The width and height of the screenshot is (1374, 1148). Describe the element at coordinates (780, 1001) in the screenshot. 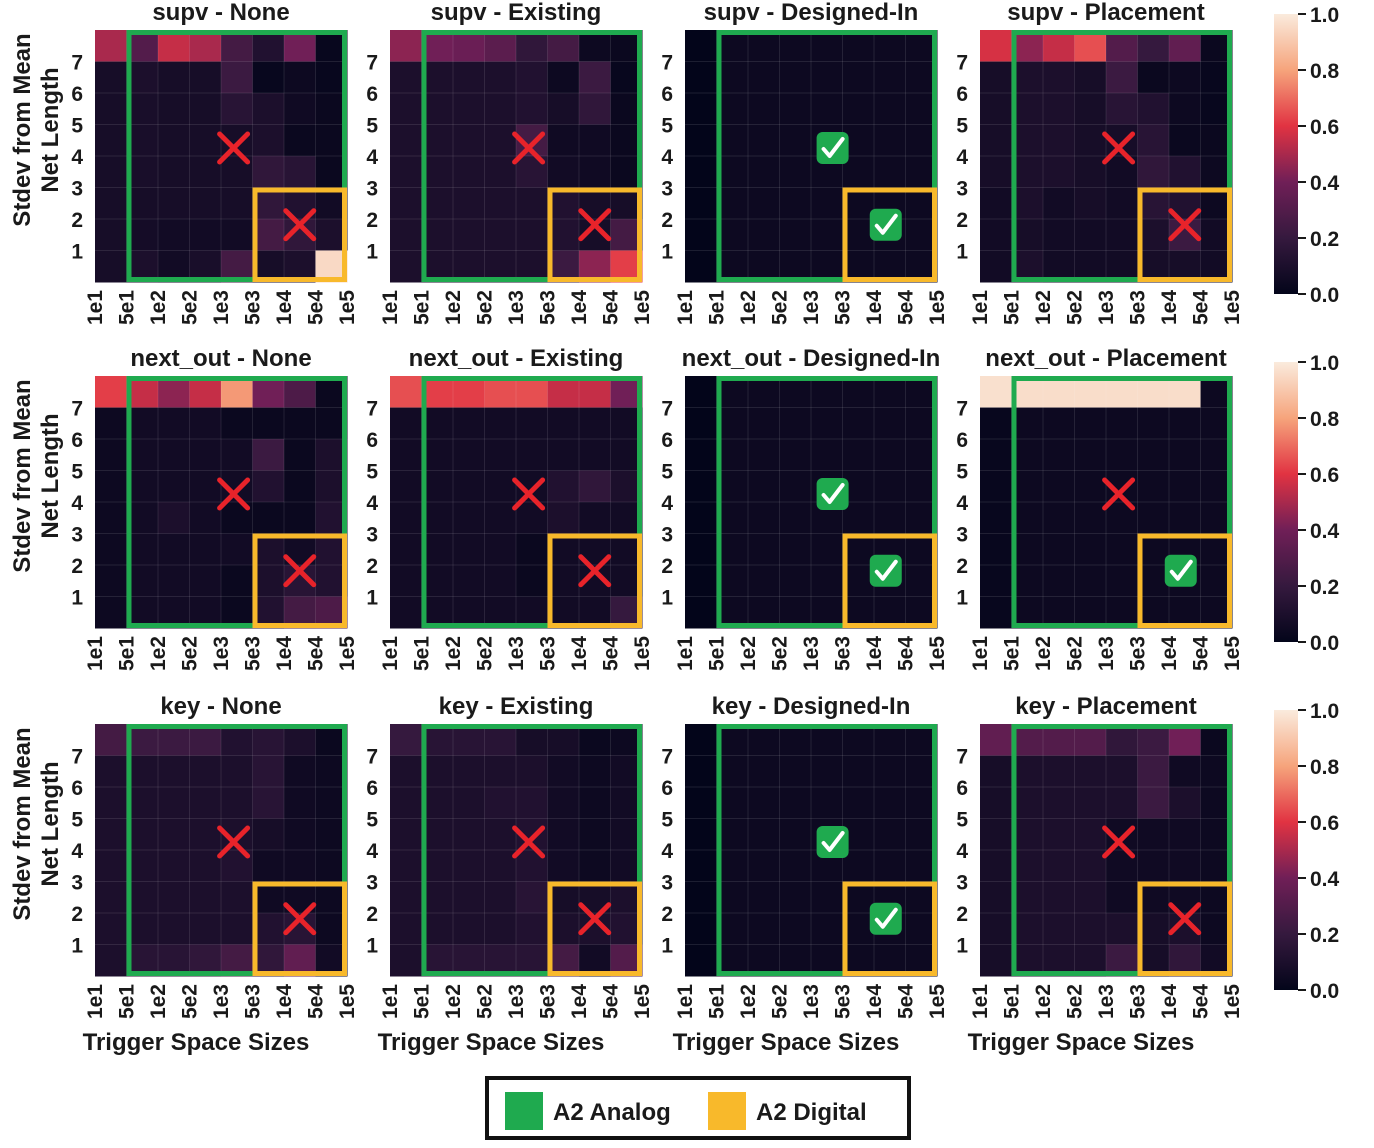

I see `x-tick-label: 5e2` at that location.